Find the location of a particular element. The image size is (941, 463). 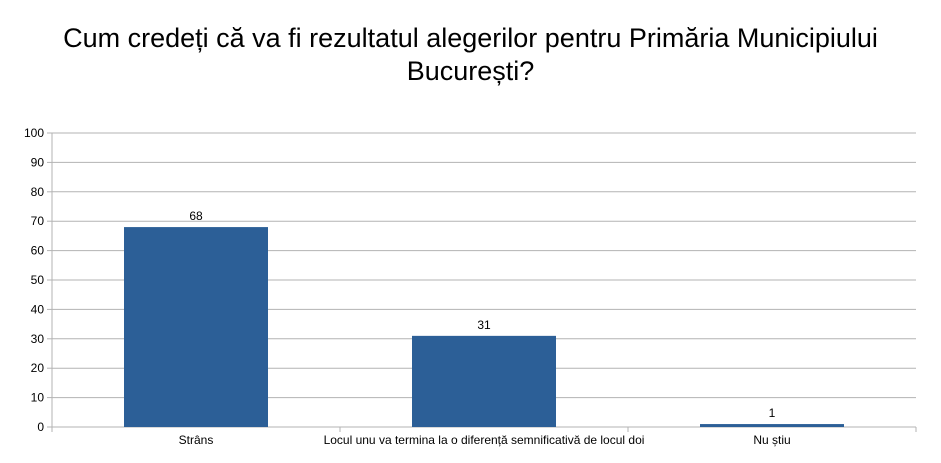

y-tick-label: 100 is located at coordinates (34, 133).